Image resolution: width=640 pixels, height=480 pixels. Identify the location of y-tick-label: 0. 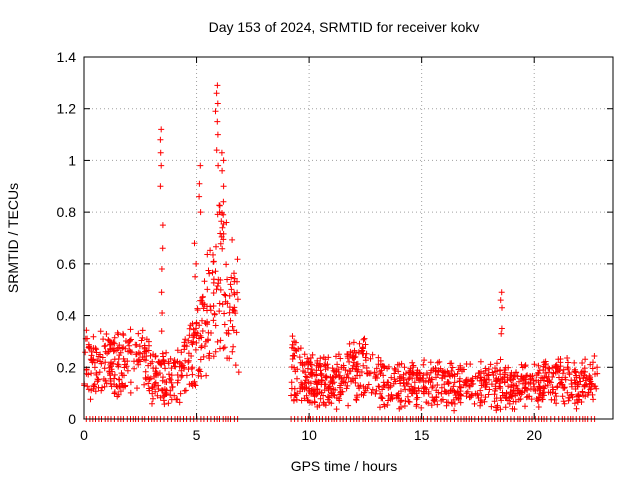
(72, 419).